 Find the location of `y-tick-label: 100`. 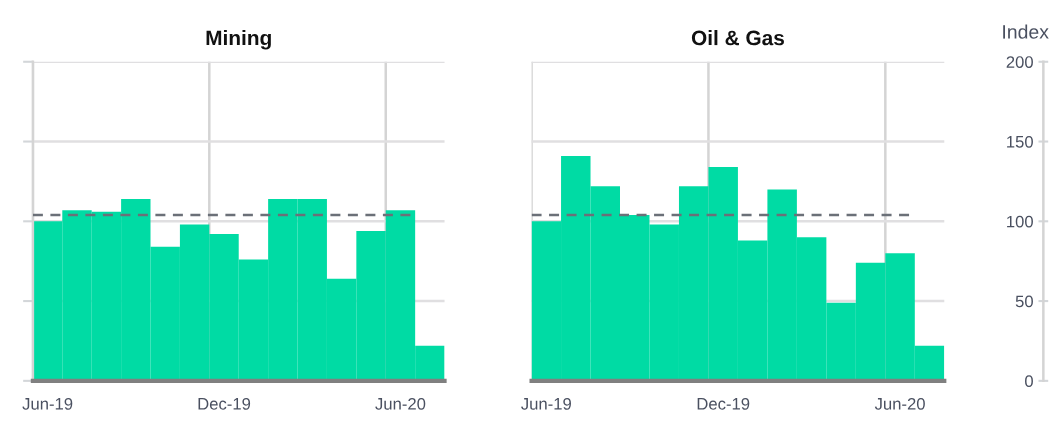

y-tick-label: 100 is located at coordinates (1020, 221).